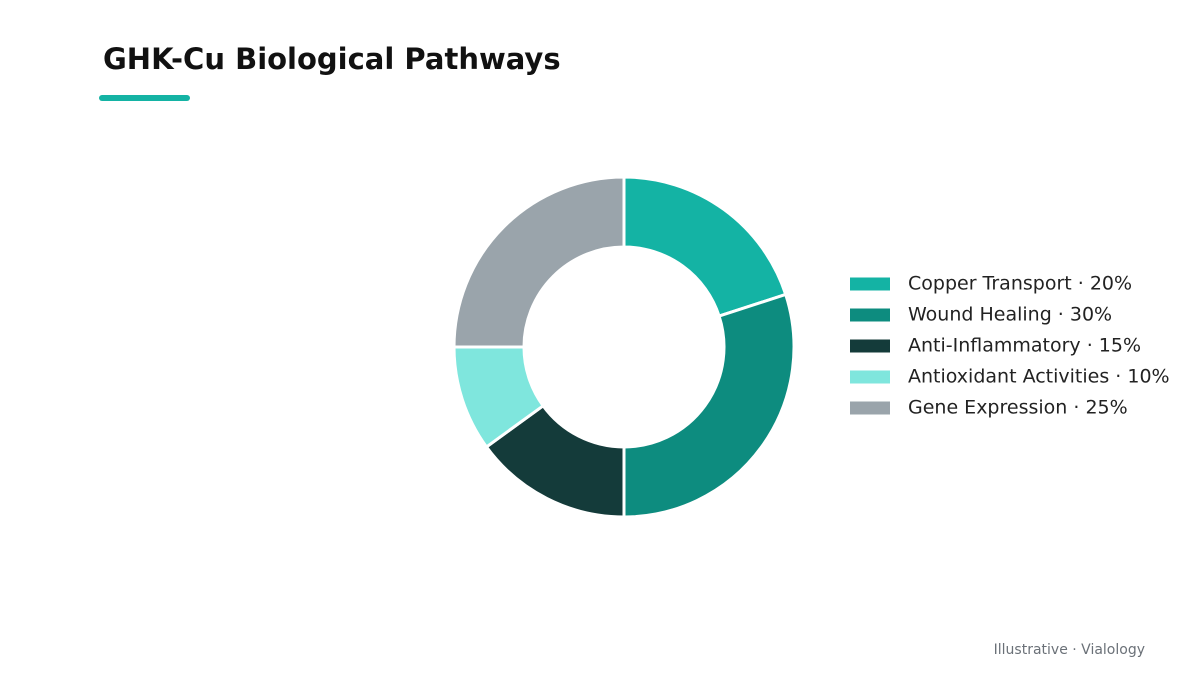  I want to click on legend-label: Copper Transport · 20%, so click(1020, 284).